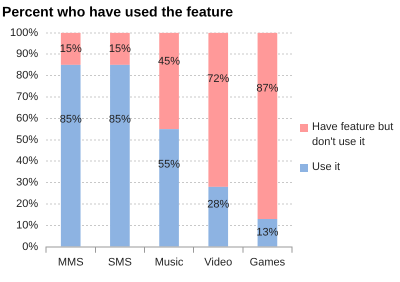  What do you see at coordinates (120, 262) in the screenshot?
I see `x-tick-label: SMS` at bounding box center [120, 262].